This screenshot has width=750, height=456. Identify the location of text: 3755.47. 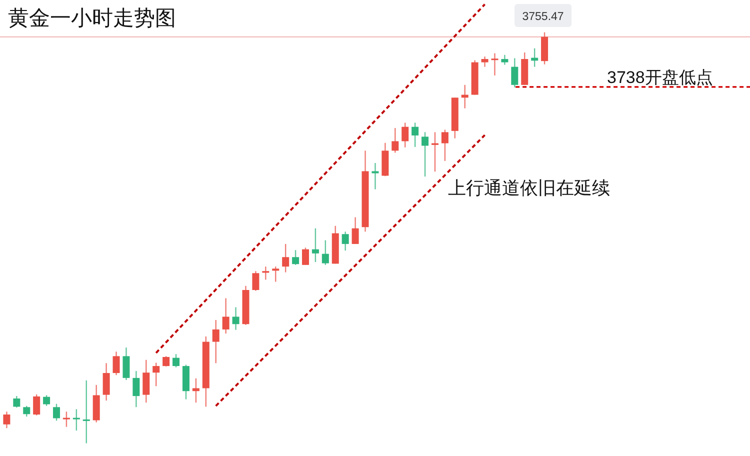
(543, 17).